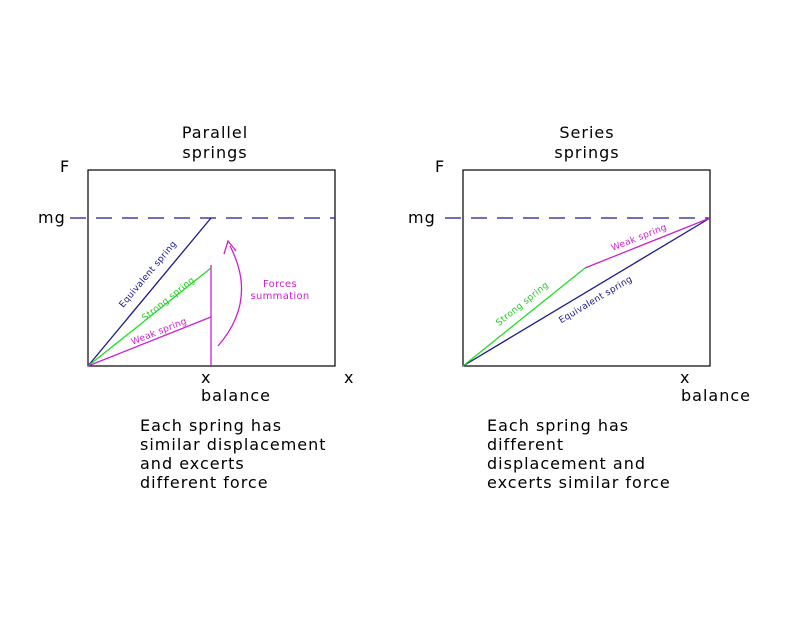 This screenshot has height=619, width=800. What do you see at coordinates (586, 132) in the screenshot?
I see `title: Series` at bounding box center [586, 132].